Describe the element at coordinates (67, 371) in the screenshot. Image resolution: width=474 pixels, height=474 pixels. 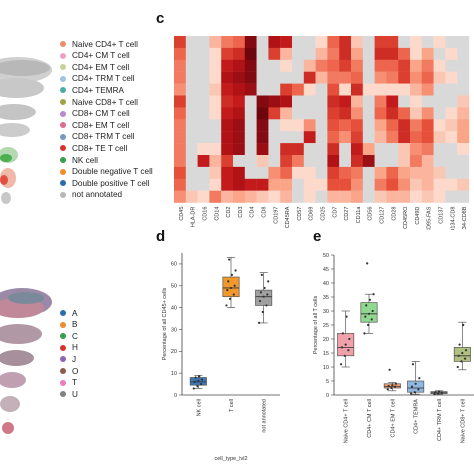
I see `sample-legend-entry: O` at that location.